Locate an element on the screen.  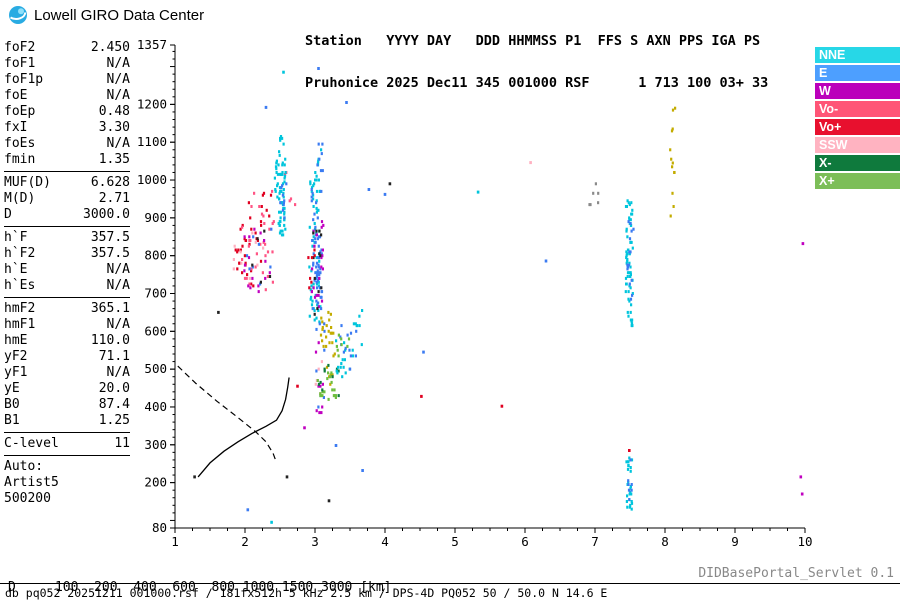
readout-value: 1.25 is located at coordinates (114, 420).